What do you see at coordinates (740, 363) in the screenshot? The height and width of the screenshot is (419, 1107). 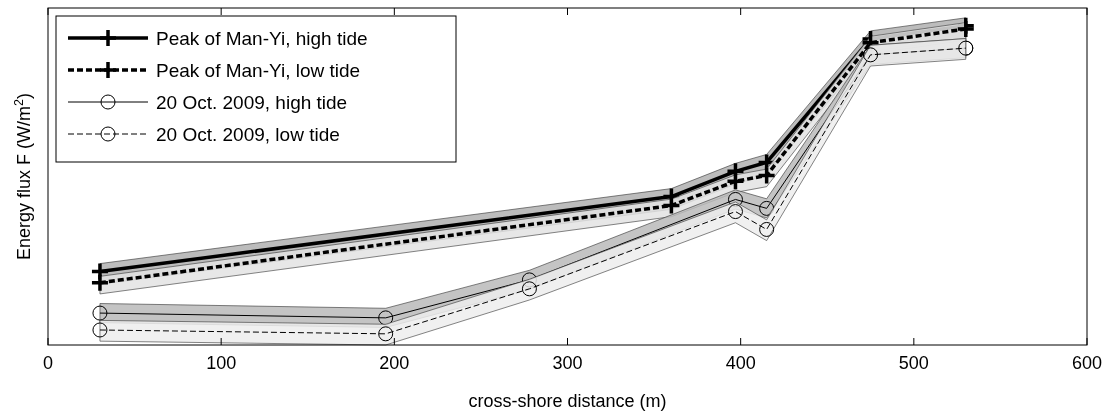 I see `x-tick-label: 400` at bounding box center [740, 363].